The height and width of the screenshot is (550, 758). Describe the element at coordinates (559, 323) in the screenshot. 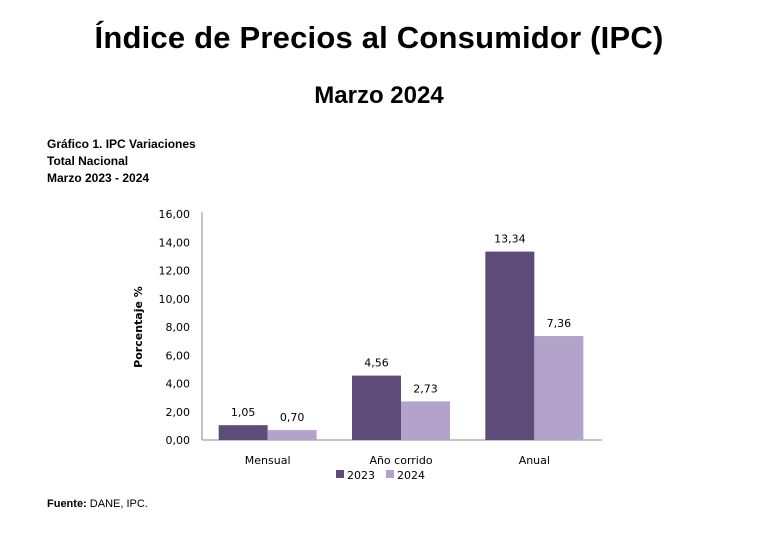

I see `data-label: 7,36` at that location.